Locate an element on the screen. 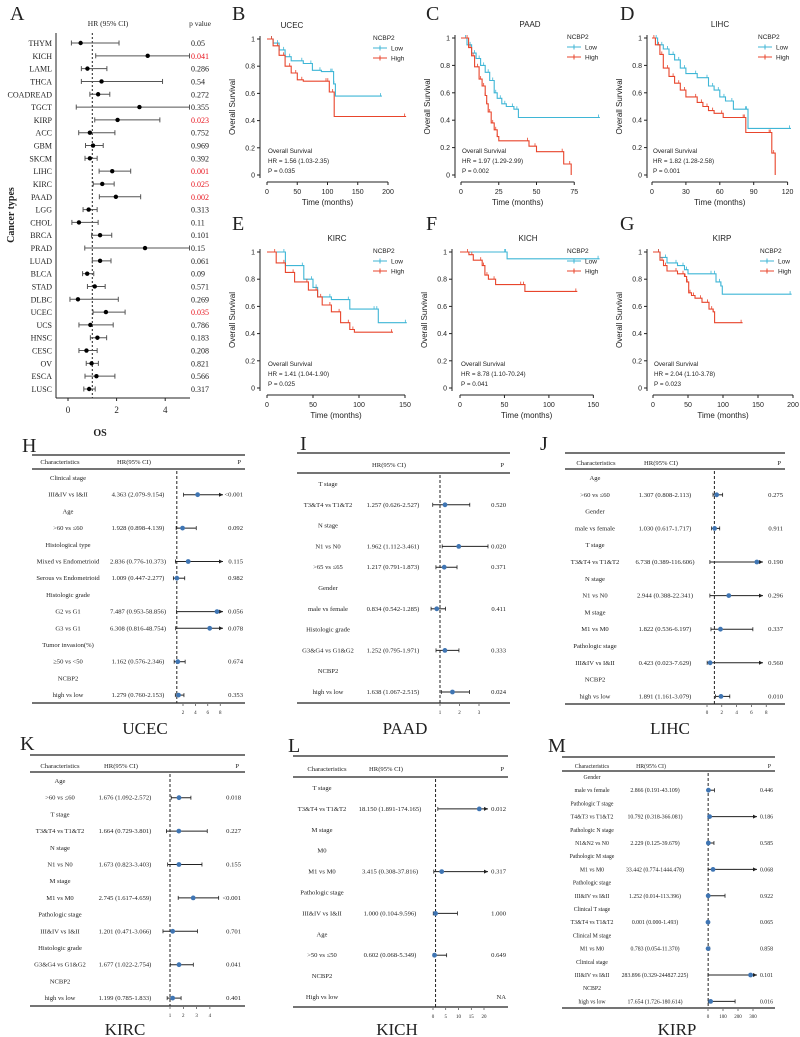 The width and height of the screenshot is (800, 1037). group-label: T stage is located at coordinates (321, 788).